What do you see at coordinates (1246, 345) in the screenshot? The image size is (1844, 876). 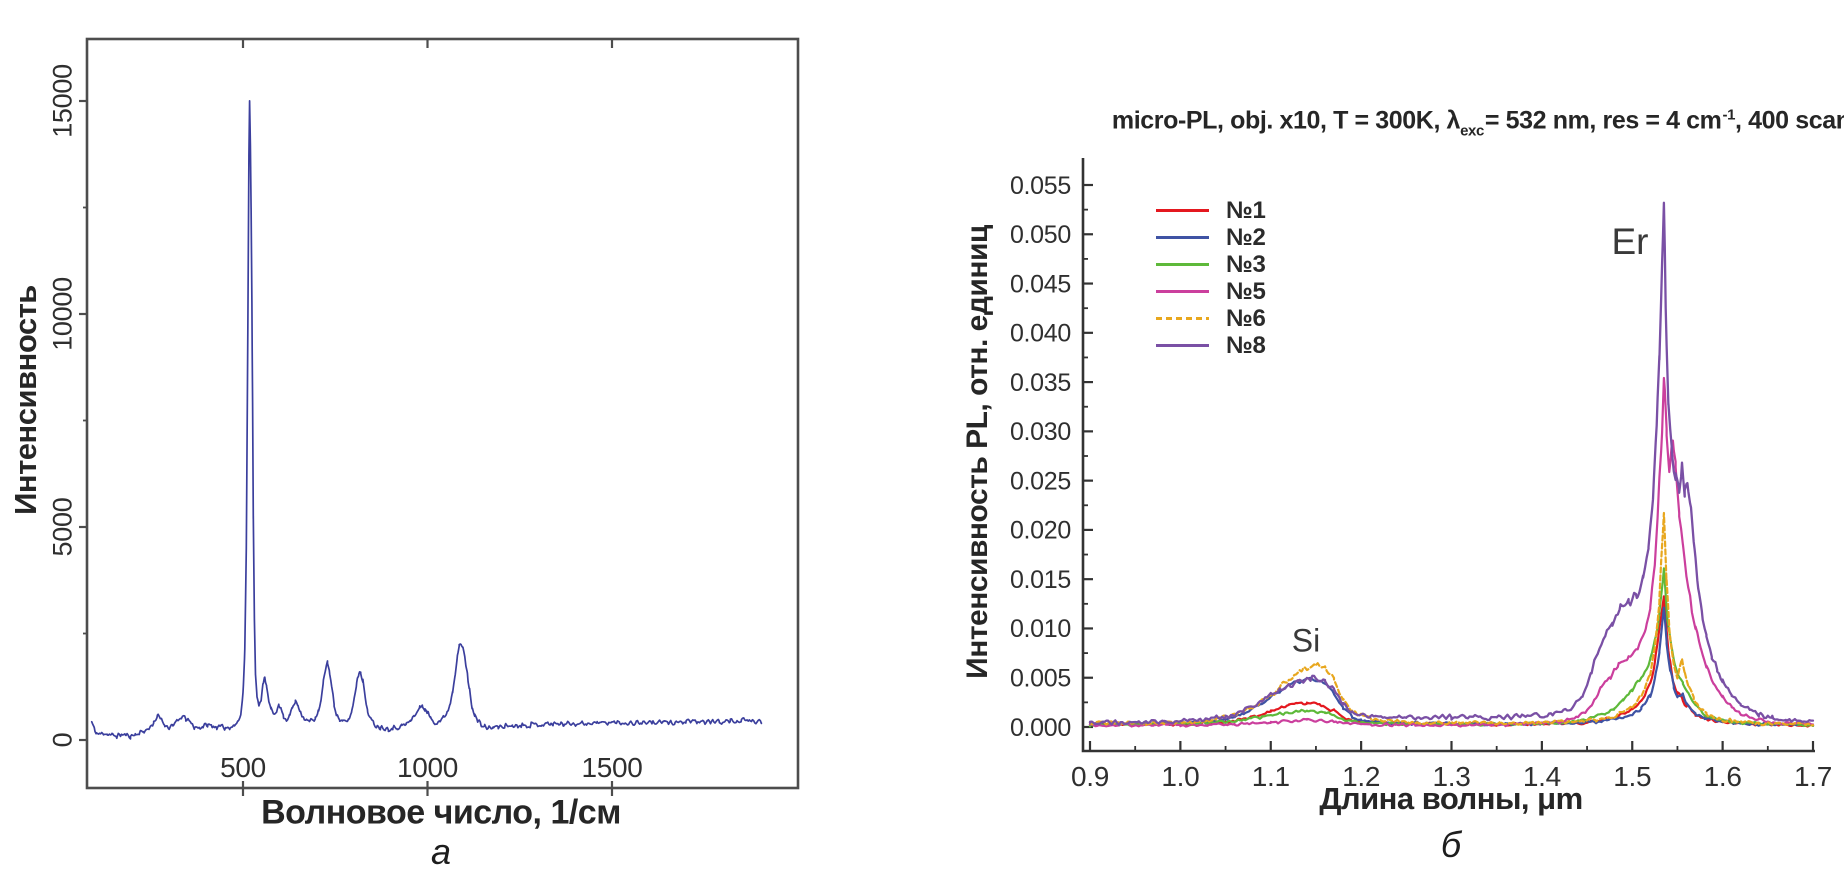 I see `legend-label: №8` at bounding box center [1246, 345].